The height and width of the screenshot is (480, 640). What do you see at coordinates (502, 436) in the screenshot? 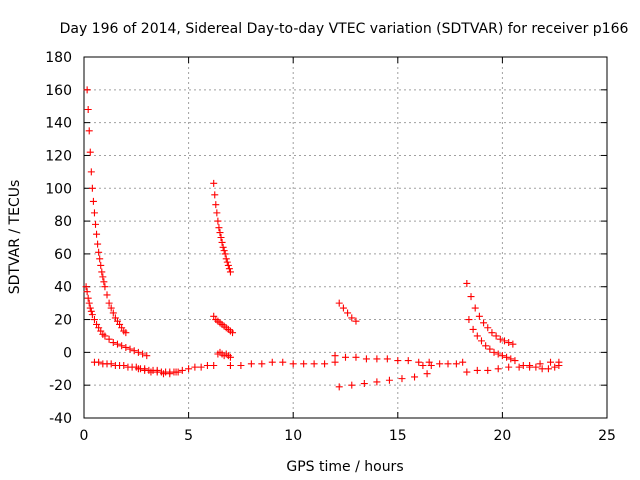
I see `x-tick-label: 20` at bounding box center [502, 436].